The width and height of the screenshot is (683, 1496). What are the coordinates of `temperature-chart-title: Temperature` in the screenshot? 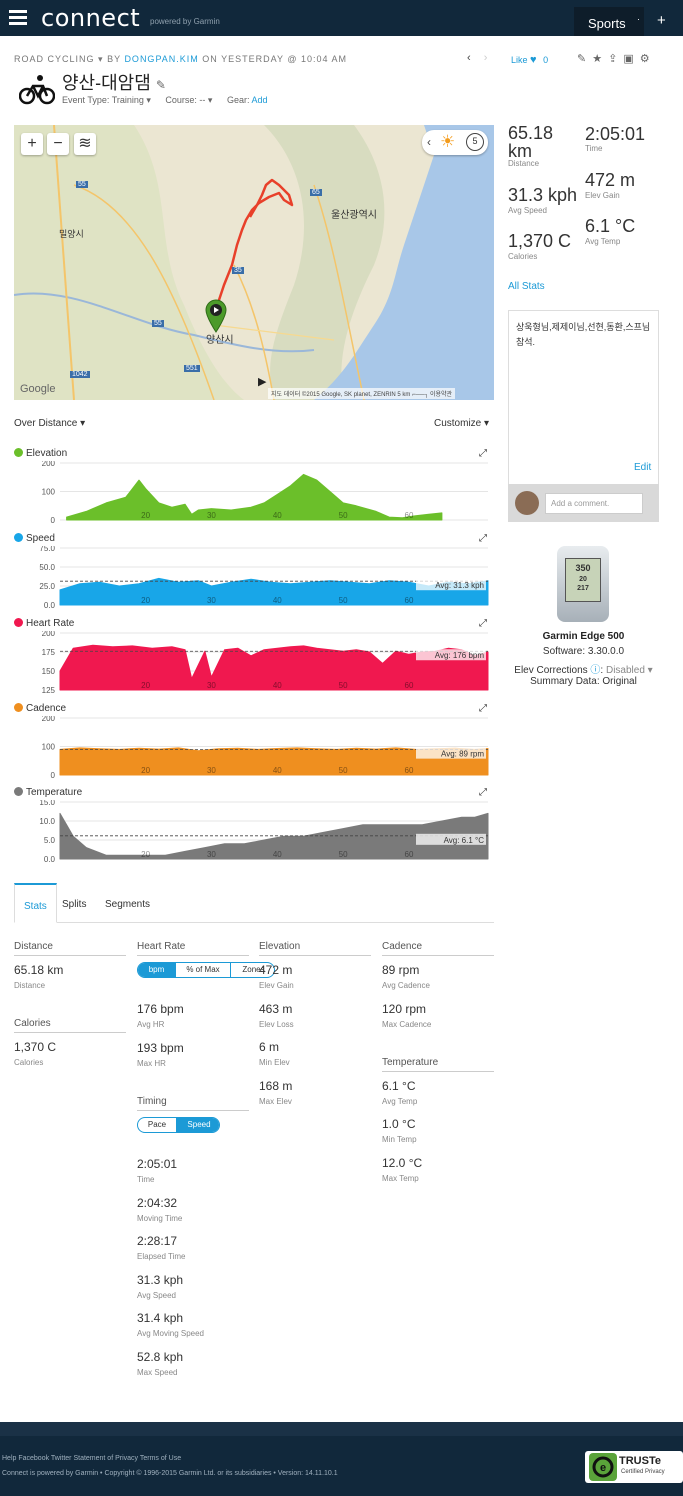 It's located at (48, 792).